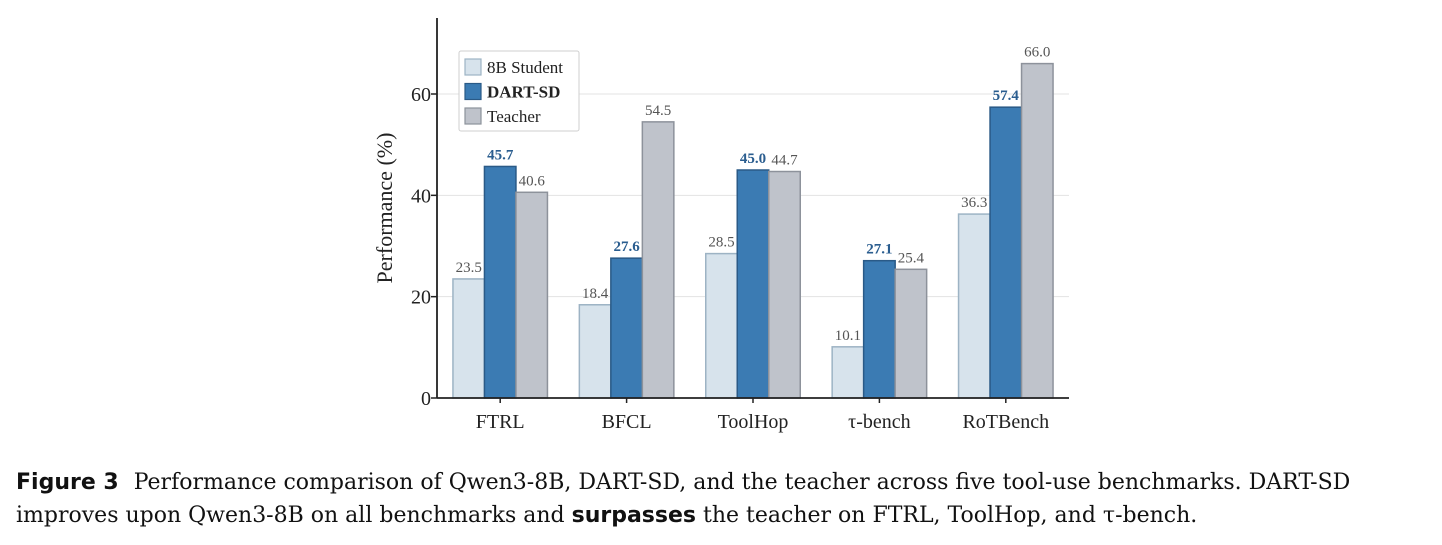 Image resolution: width=1442 pixels, height=545 pixels. I want to click on data-label: 18.4, so click(595, 294).